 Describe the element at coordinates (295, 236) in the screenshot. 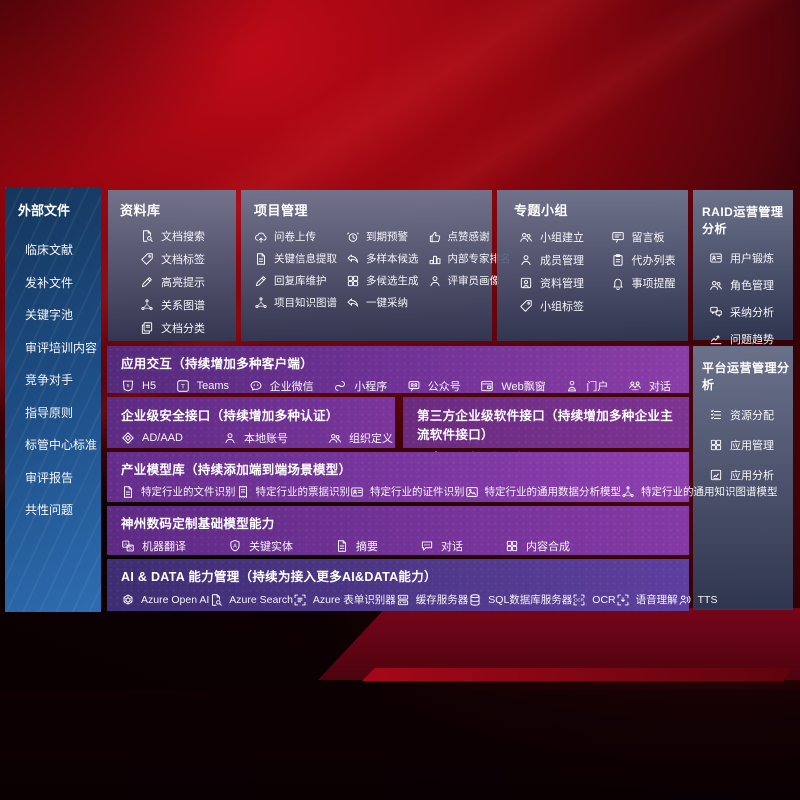

I see `feature-item: 问卷上传` at that location.